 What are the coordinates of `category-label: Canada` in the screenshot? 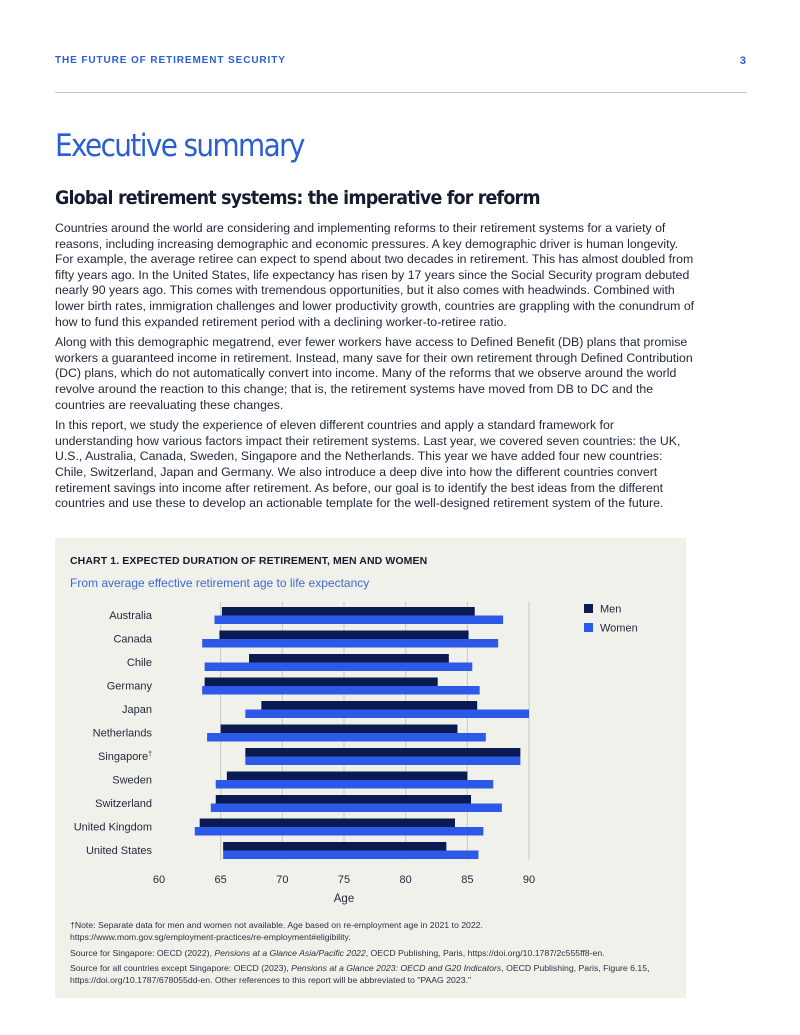 It's located at (132, 640).